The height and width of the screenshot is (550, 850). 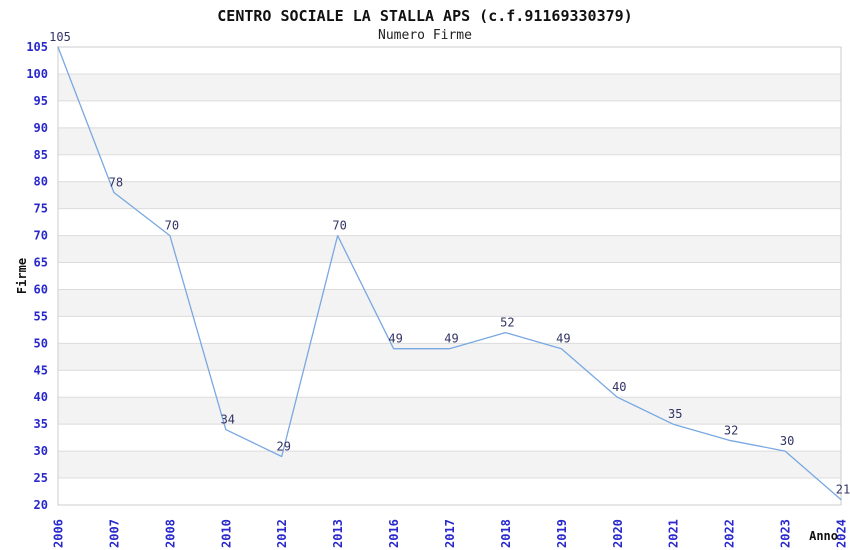 What do you see at coordinates (786, 533) in the screenshot?
I see `x-axis-tick-label: 2023` at bounding box center [786, 533].